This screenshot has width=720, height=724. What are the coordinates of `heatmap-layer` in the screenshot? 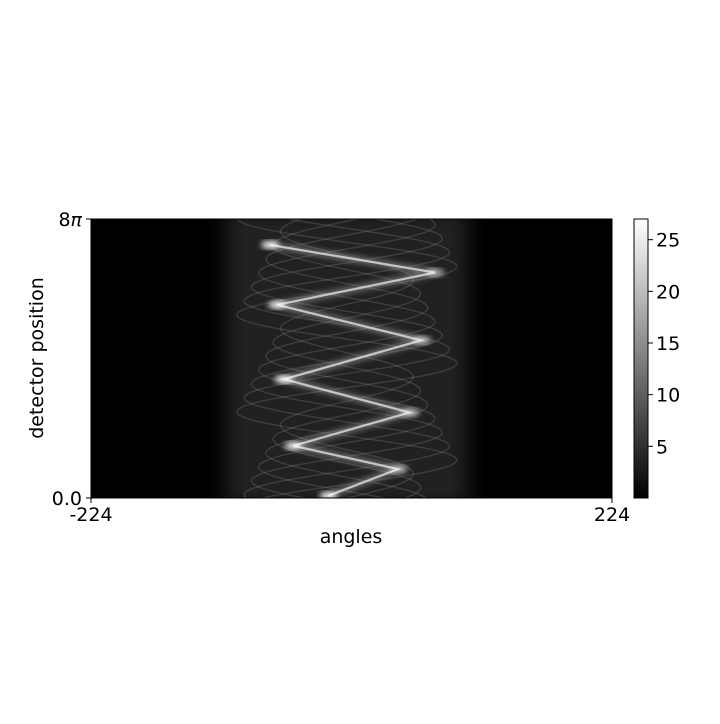 It's located at (346, 358).